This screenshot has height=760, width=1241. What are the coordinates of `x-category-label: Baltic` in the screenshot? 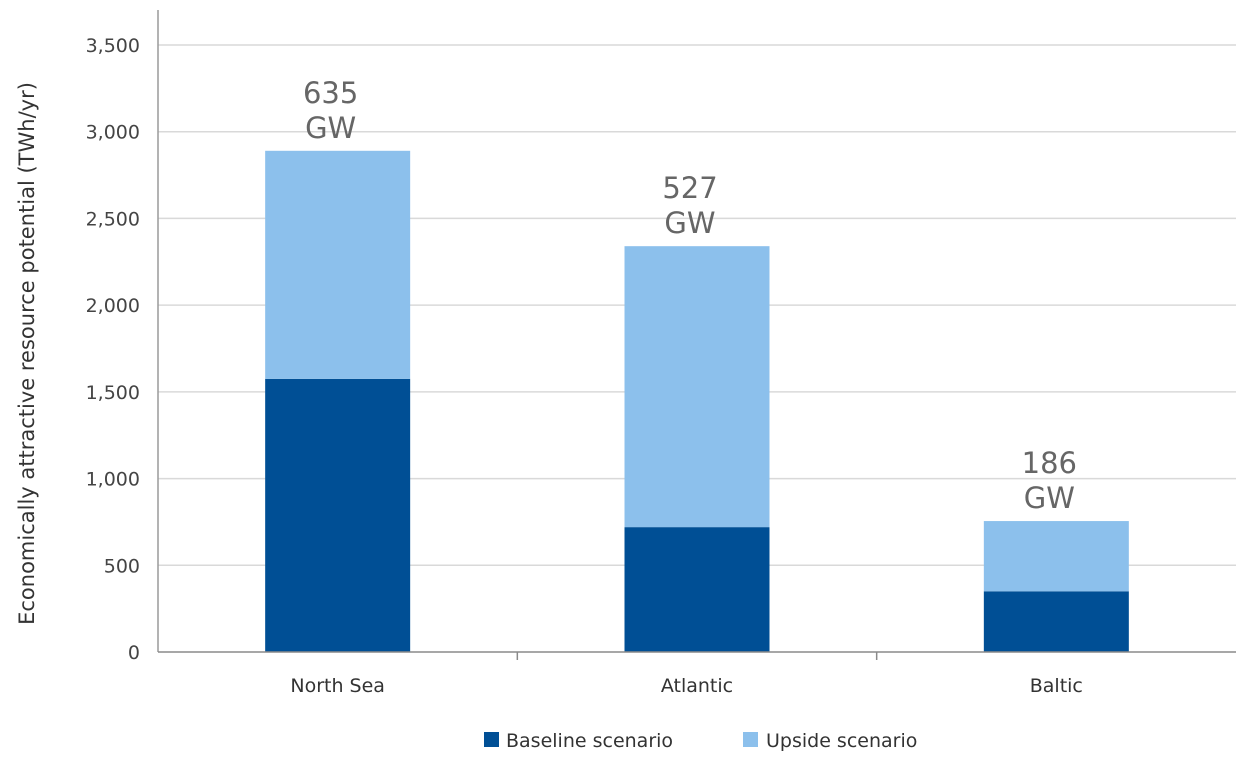 It's located at (1056, 686).